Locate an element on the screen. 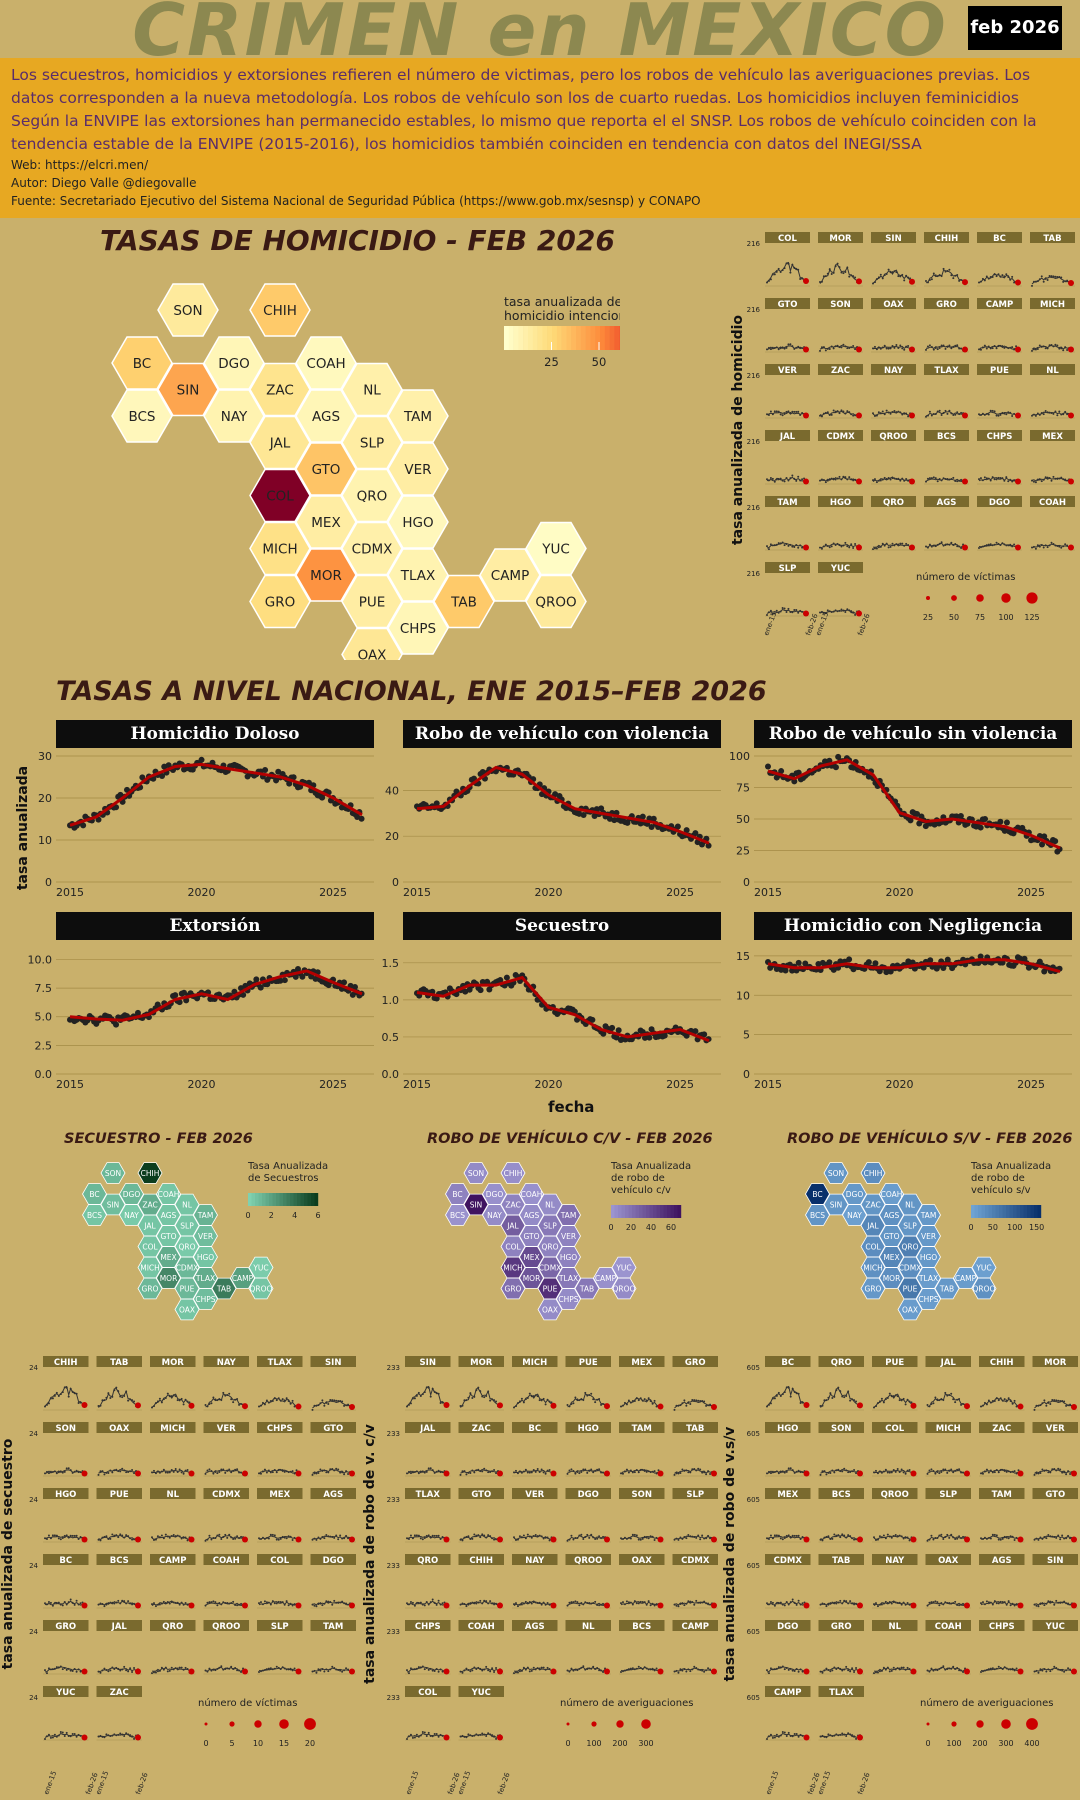  hex-label: SON is located at coordinates (476, 1173).